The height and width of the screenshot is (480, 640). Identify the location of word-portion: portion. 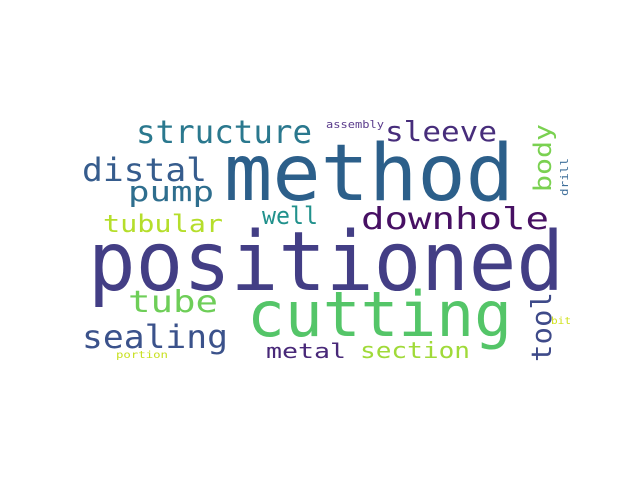
(142, 355).